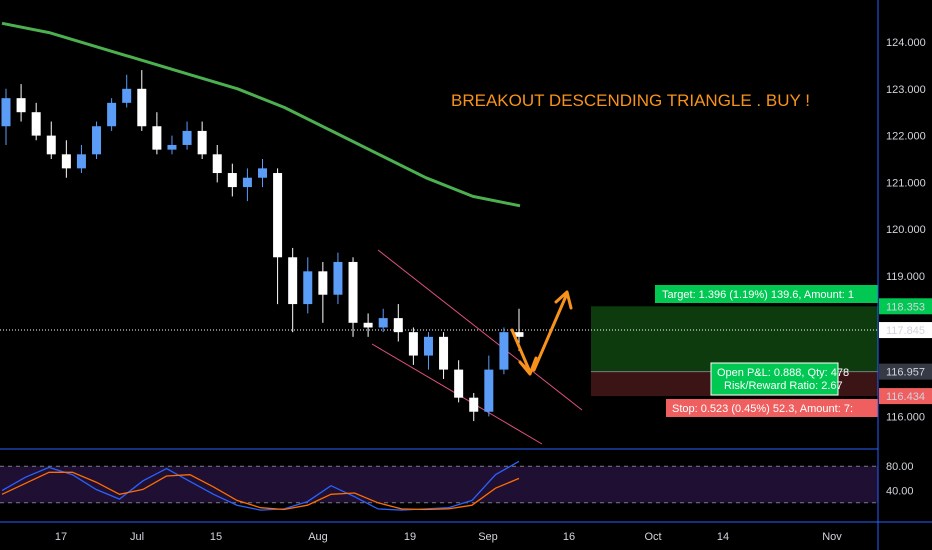 The height and width of the screenshot is (550, 932). Describe the element at coordinates (216, 537) in the screenshot. I see `time-tick-label: 15` at that location.